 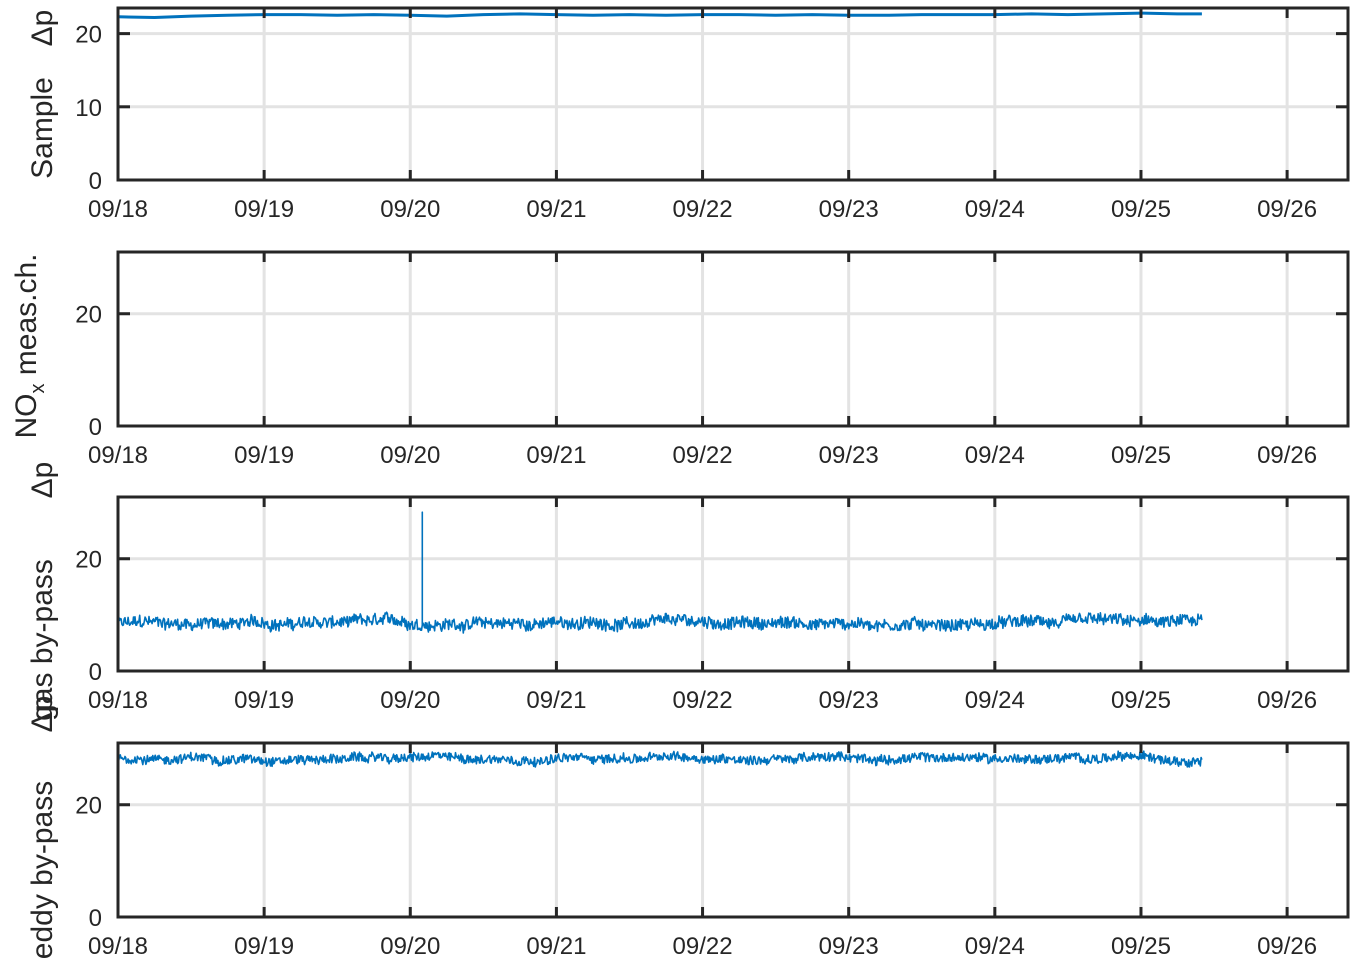 I want to click on y-axis-label-1-delta: Δp, so click(x=42, y=28).